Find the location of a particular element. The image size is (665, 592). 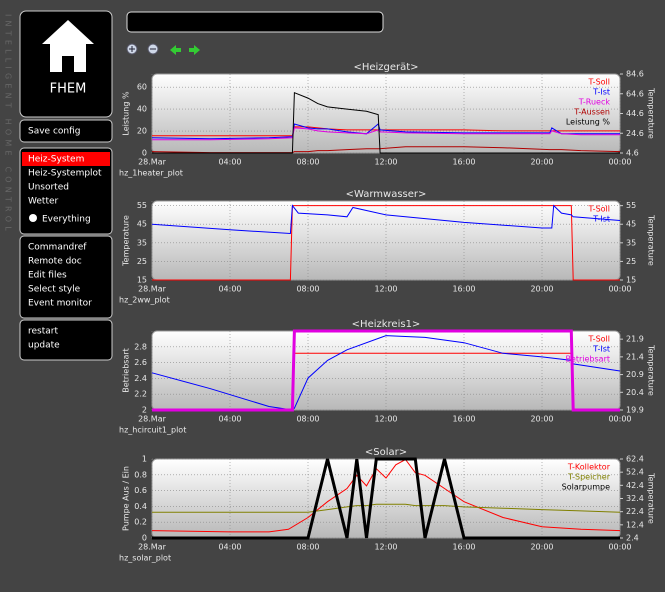

menu-item: Select style is located at coordinates (54, 290).